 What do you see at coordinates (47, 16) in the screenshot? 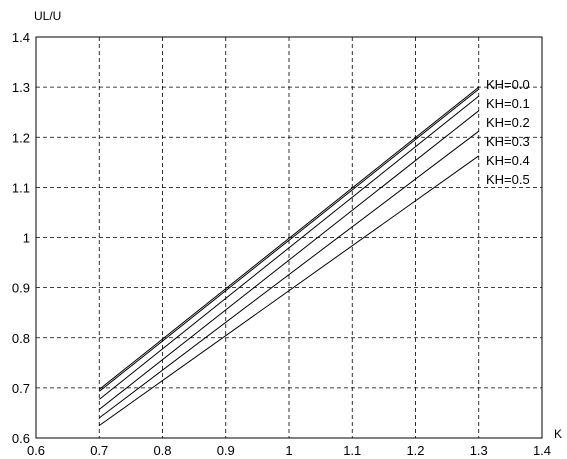
I see `y-axis-label: UL/U` at bounding box center [47, 16].